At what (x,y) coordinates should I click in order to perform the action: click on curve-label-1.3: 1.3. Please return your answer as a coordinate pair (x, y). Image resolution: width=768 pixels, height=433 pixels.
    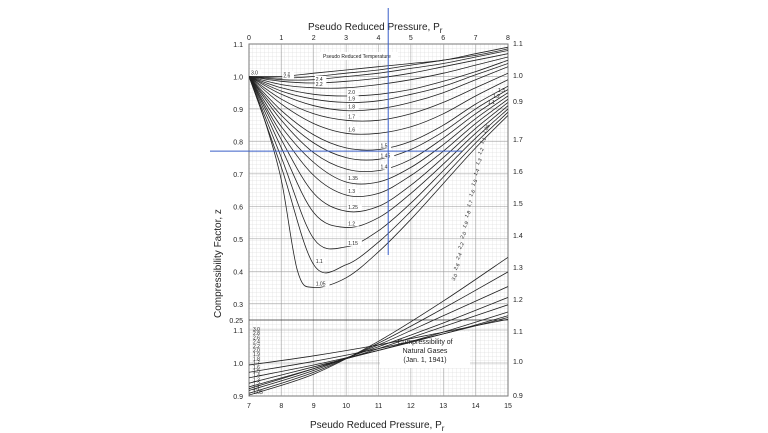
    Looking at the image, I should click on (351, 192).